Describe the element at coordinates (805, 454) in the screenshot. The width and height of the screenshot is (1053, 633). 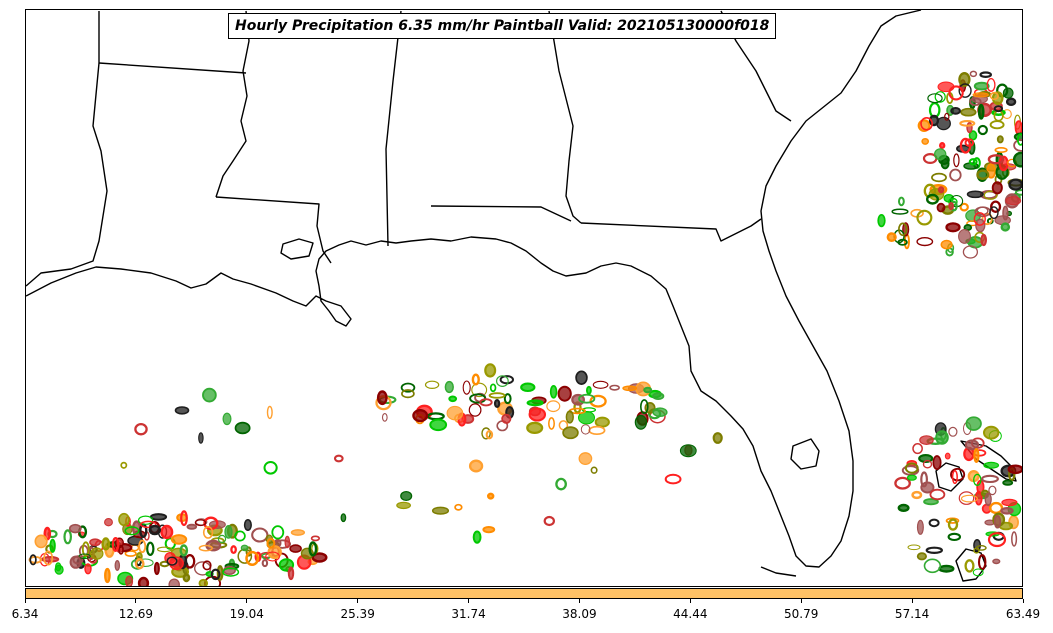
I see `lake-okeechobee` at that location.